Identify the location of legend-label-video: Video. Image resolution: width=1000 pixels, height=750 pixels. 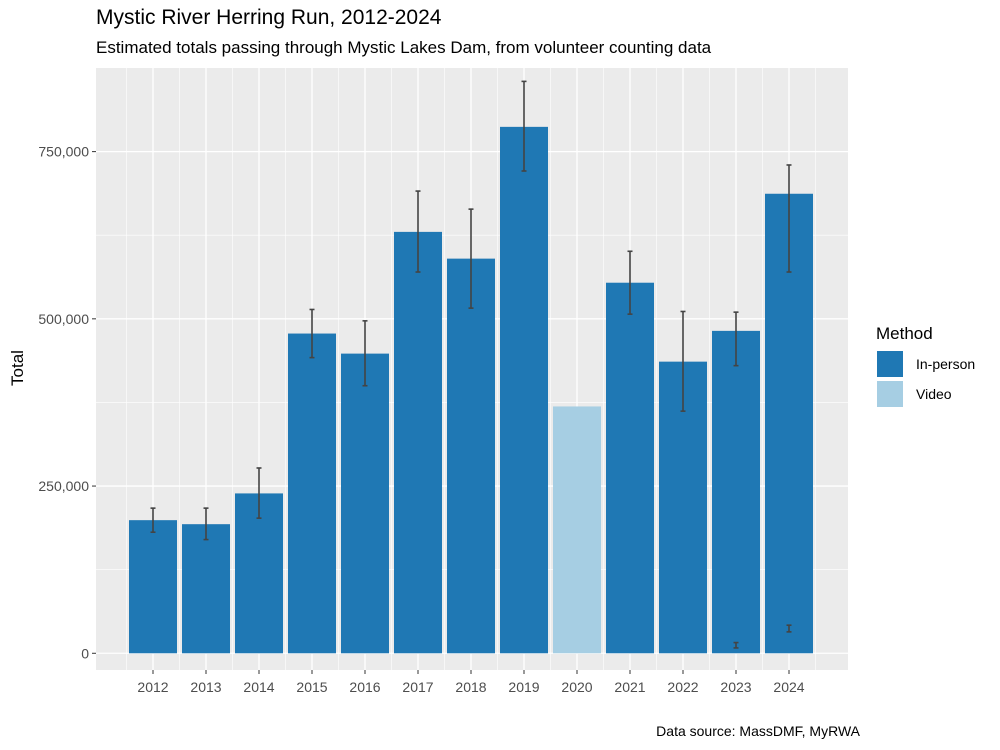
(934, 394).